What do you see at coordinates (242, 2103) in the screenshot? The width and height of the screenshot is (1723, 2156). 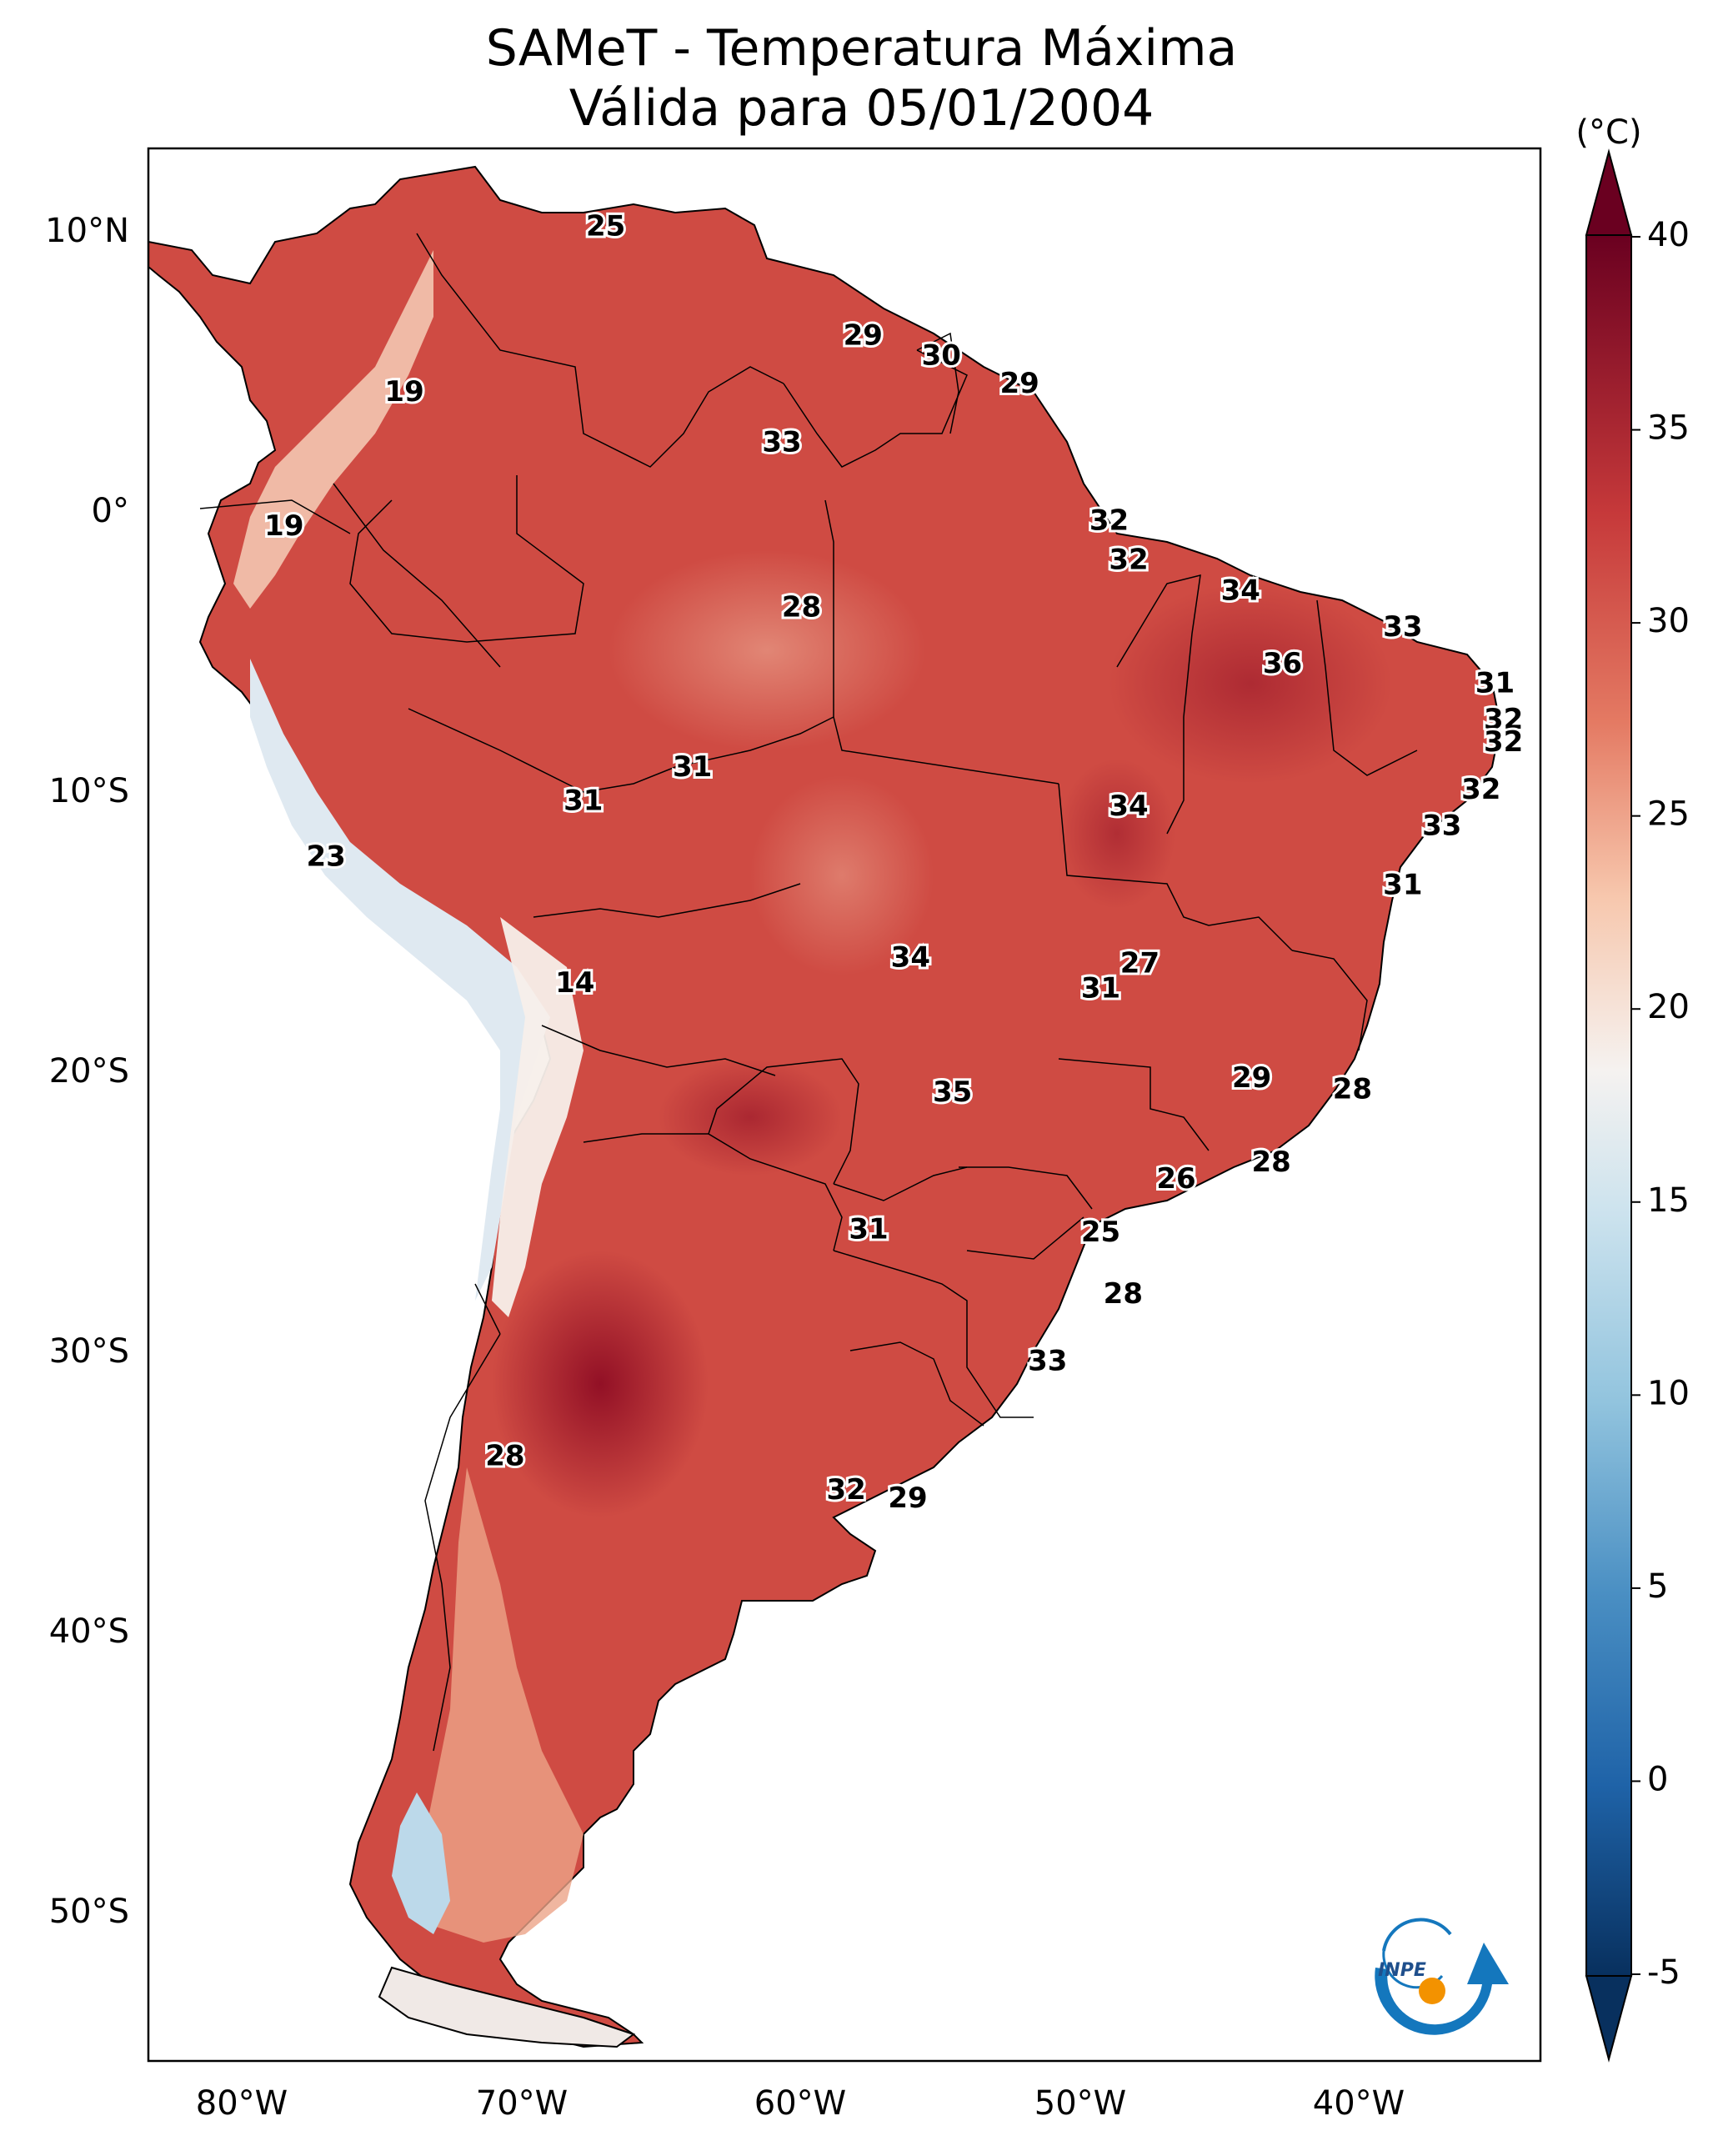 I see `lon-tick-80w: 80°W` at bounding box center [242, 2103].